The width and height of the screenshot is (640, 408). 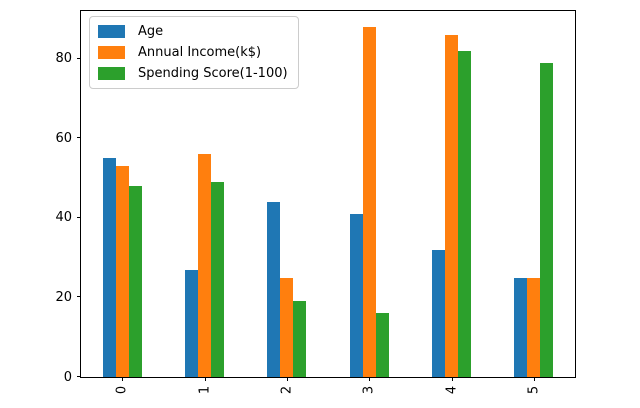 I want to click on legend-row: Age, so click(x=193, y=31).